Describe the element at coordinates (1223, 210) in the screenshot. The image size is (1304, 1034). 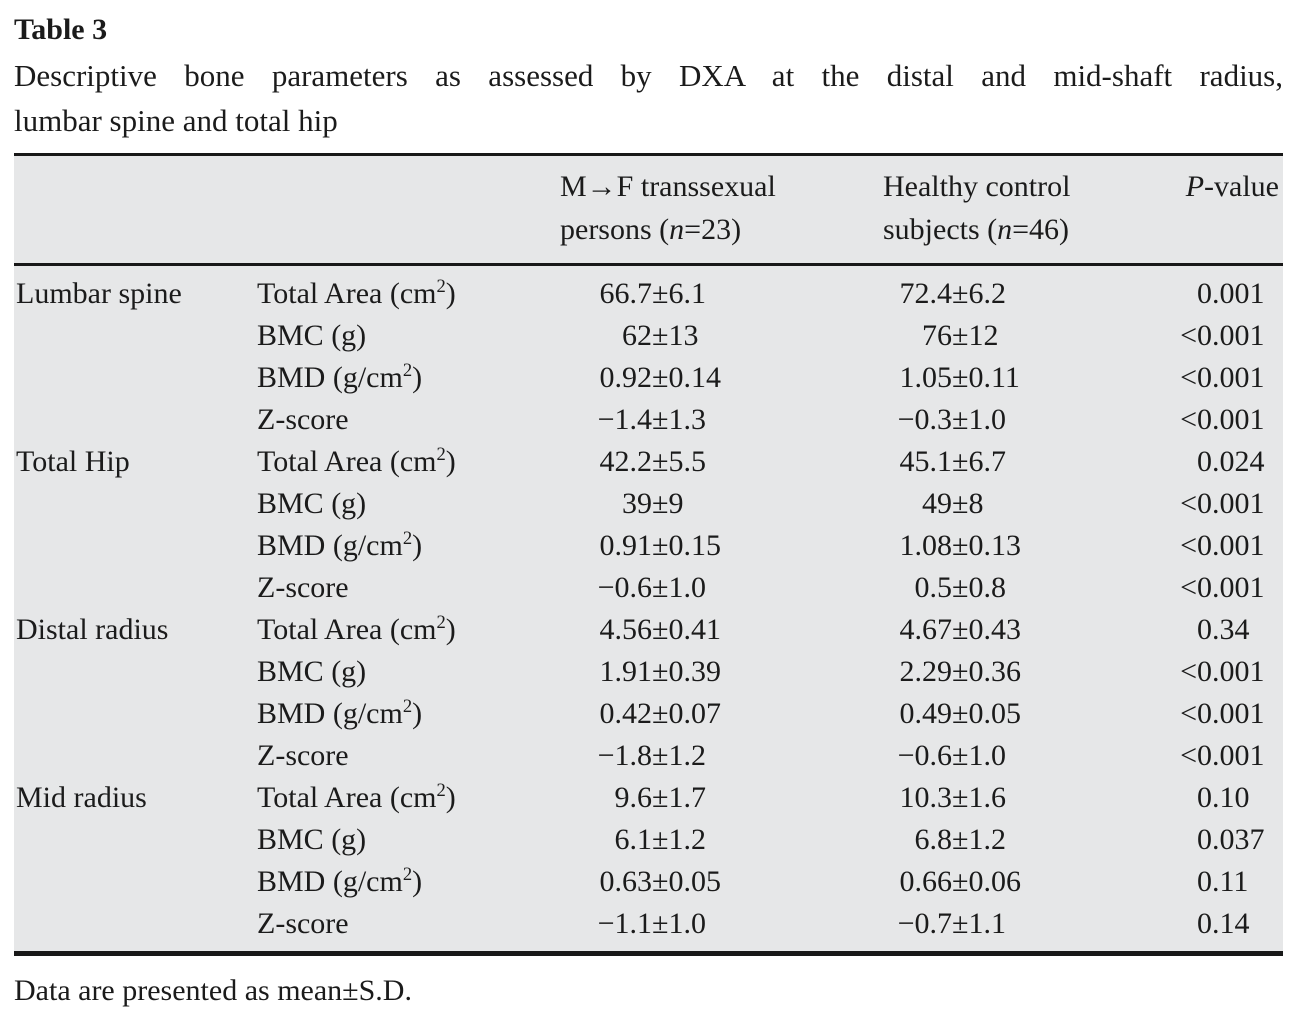
I see `header-pvalue: P-value` at that location.